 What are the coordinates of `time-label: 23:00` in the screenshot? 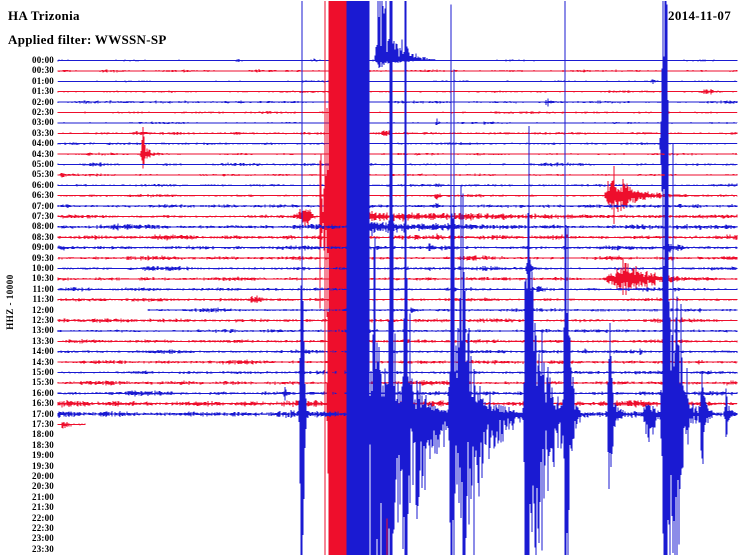 It's located at (43, 538).